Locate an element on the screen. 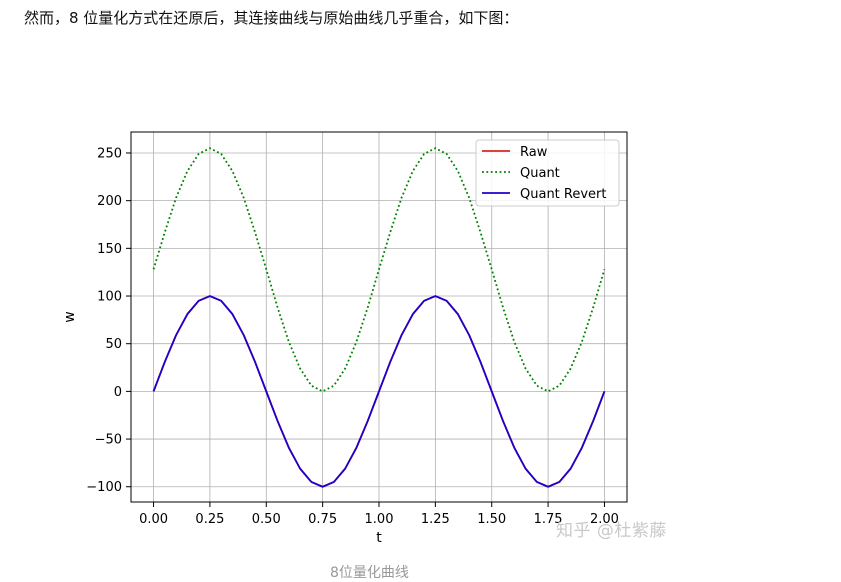  x-tick-label: 1.00 is located at coordinates (379, 519).